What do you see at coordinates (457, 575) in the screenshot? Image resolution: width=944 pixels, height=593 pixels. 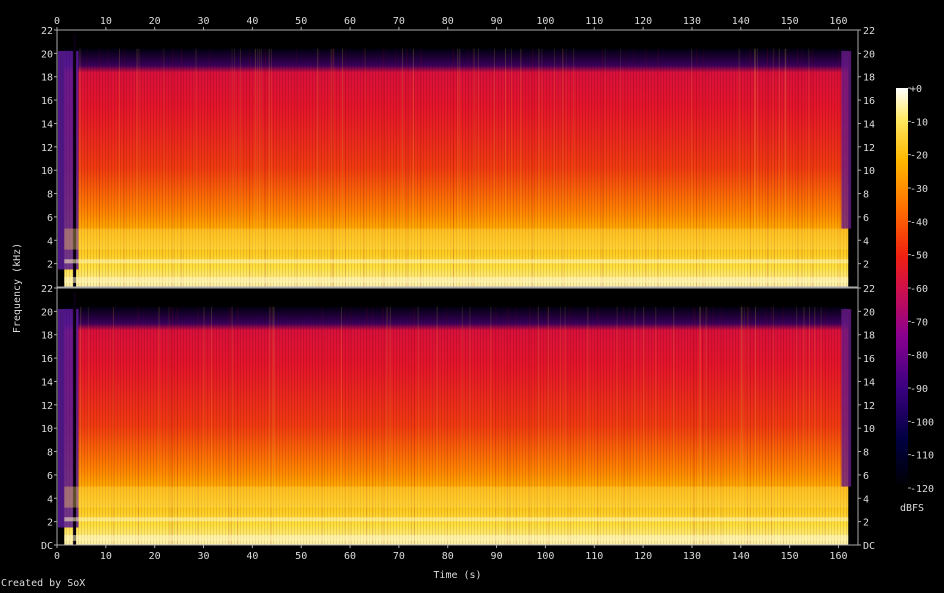 I see `x-axis-title: Time (s)` at bounding box center [457, 575].